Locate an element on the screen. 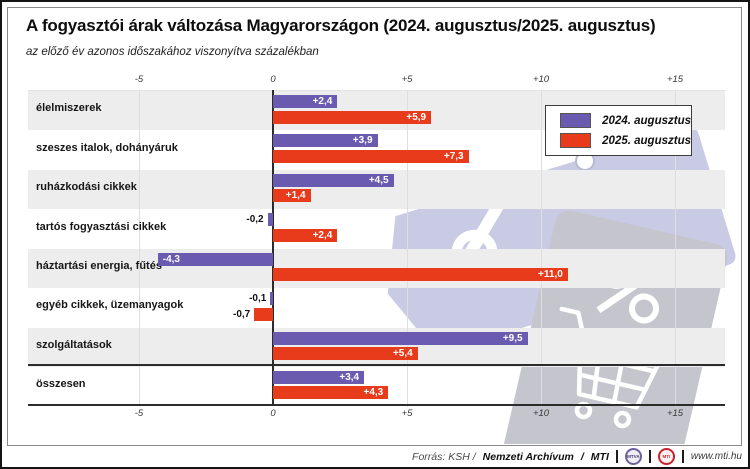 This screenshot has width=750, height=469. bar-value-label: +11,0 is located at coordinates (550, 275).